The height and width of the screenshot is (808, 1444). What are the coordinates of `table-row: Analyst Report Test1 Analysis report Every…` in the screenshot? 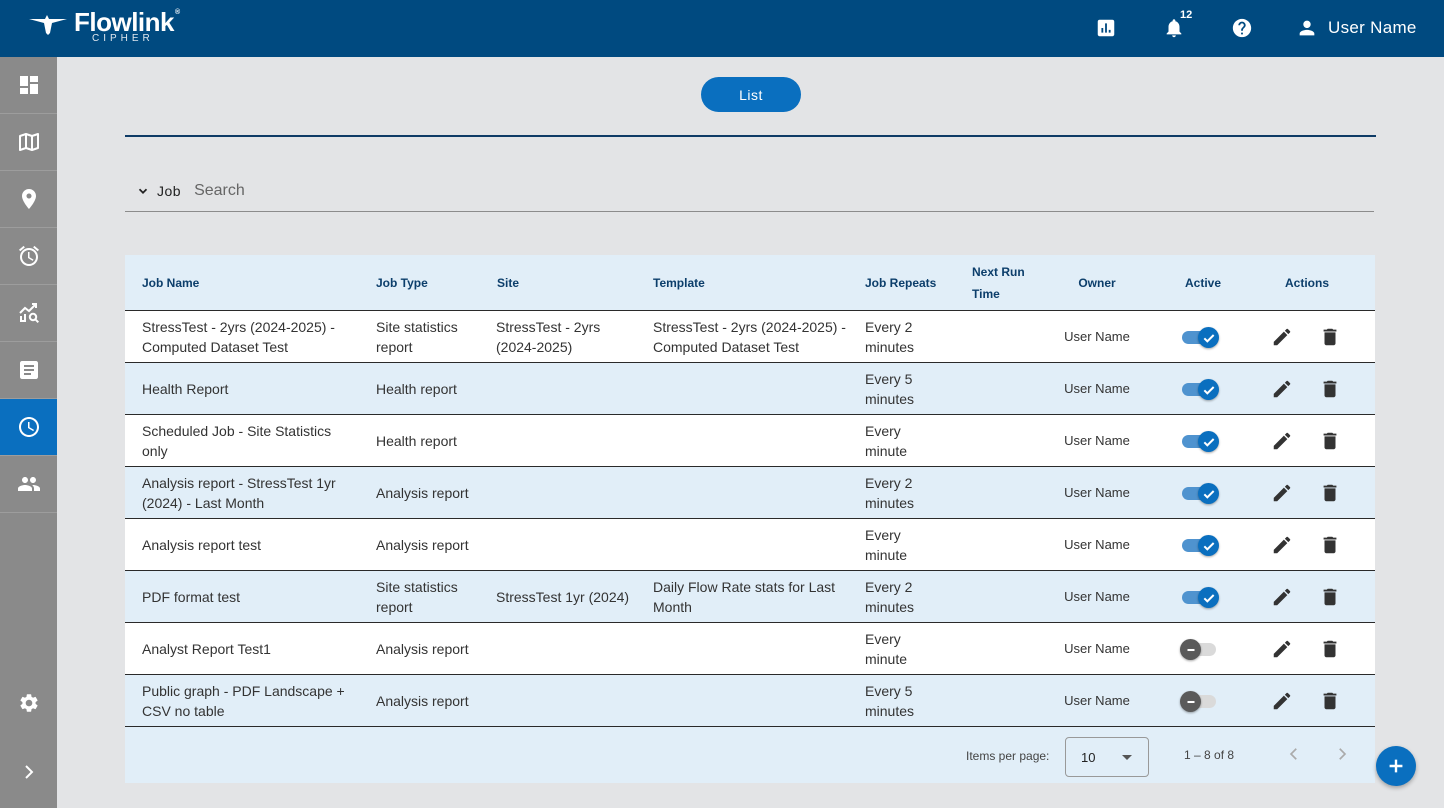 It's located at (750, 649).